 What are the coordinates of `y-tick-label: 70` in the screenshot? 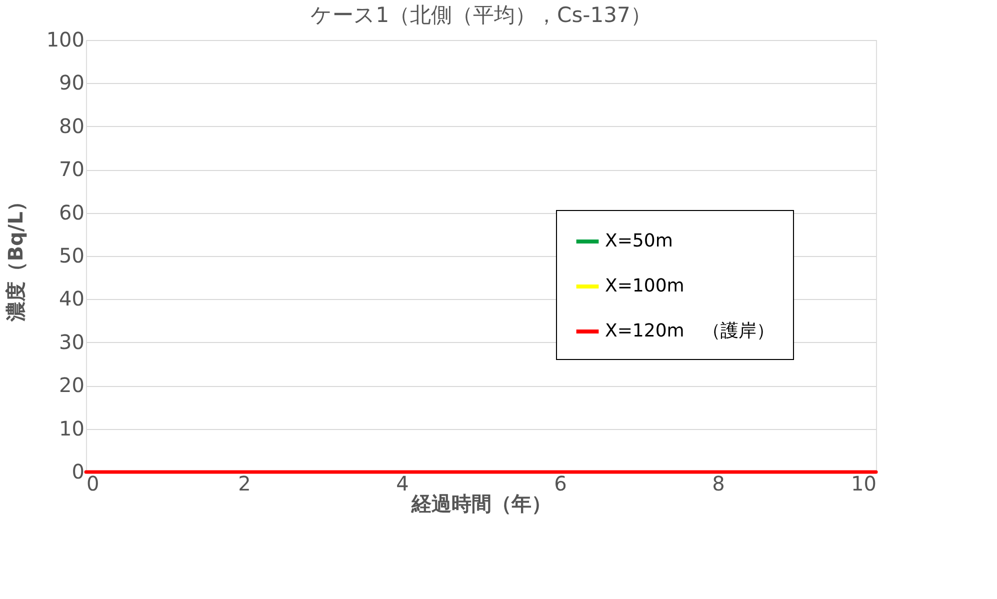 It's located at (71, 169).